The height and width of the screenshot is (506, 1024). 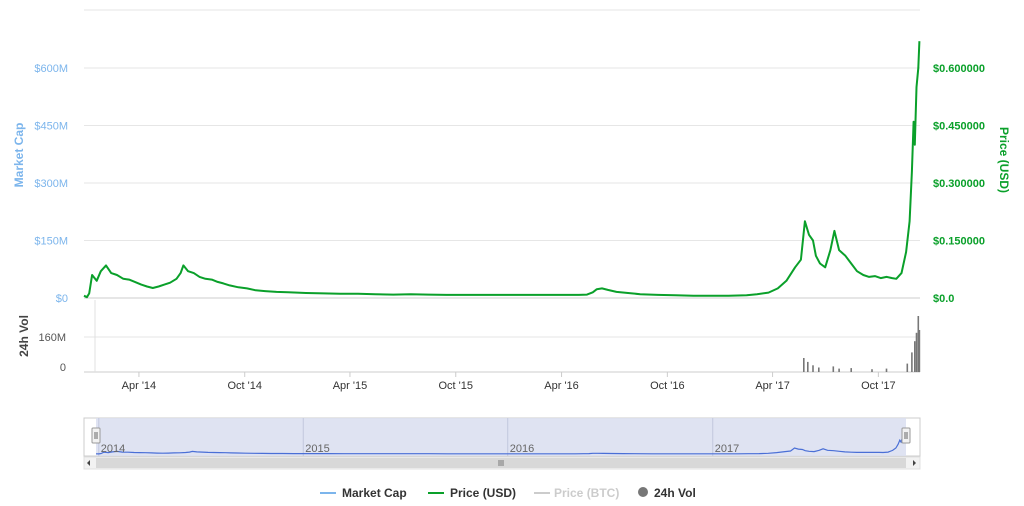 What do you see at coordinates (675, 493) in the screenshot?
I see `legend-label: 24h Vol` at bounding box center [675, 493].